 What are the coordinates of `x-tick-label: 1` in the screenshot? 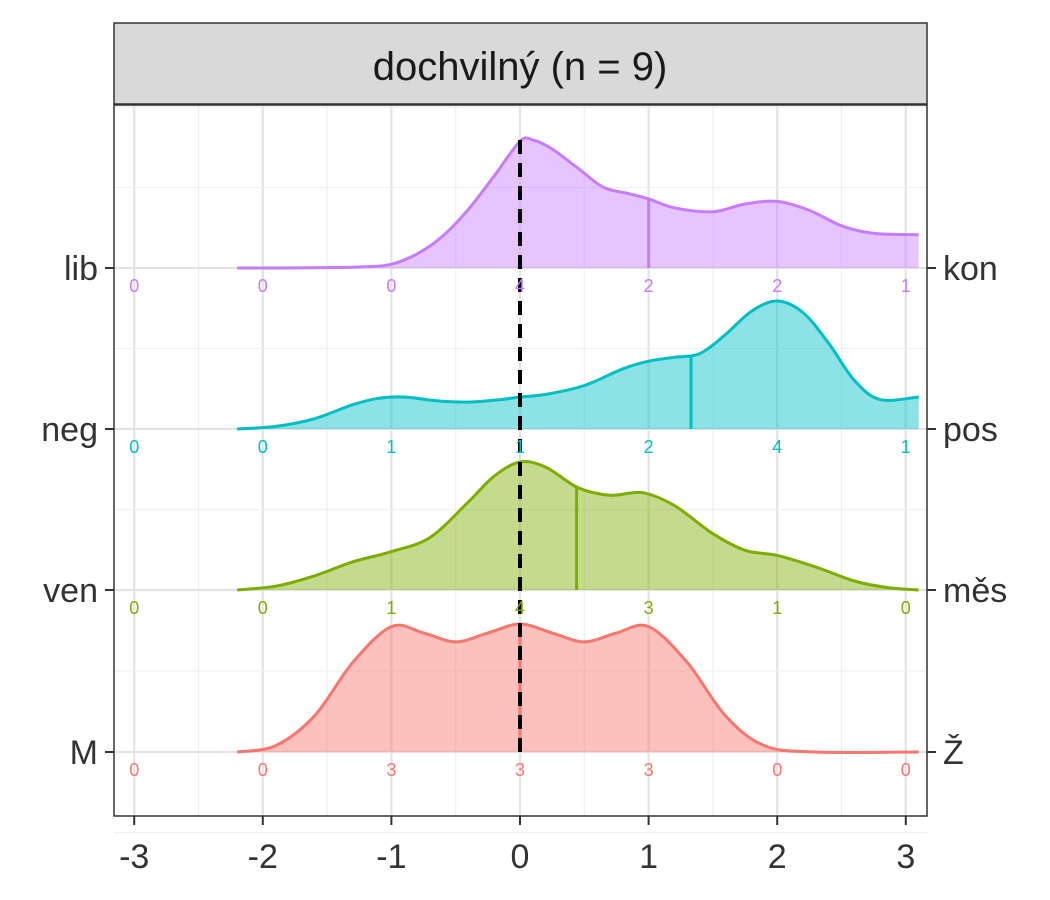 It's located at (648, 857).